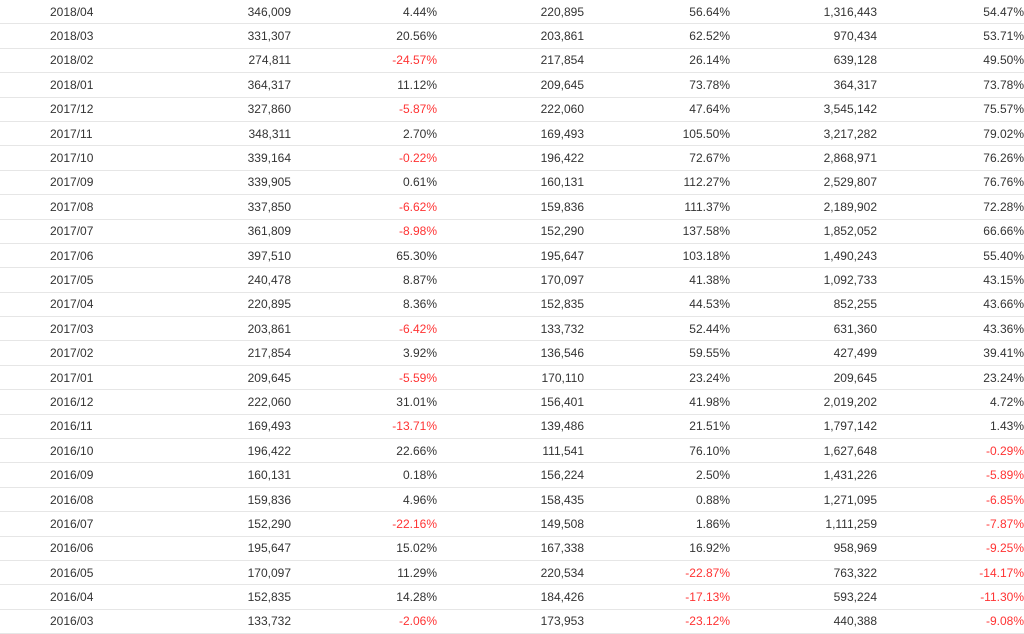 The image size is (1024, 634). Describe the element at coordinates (510, 597) in the screenshot. I see `value-b-cell: 184,426` at that location.